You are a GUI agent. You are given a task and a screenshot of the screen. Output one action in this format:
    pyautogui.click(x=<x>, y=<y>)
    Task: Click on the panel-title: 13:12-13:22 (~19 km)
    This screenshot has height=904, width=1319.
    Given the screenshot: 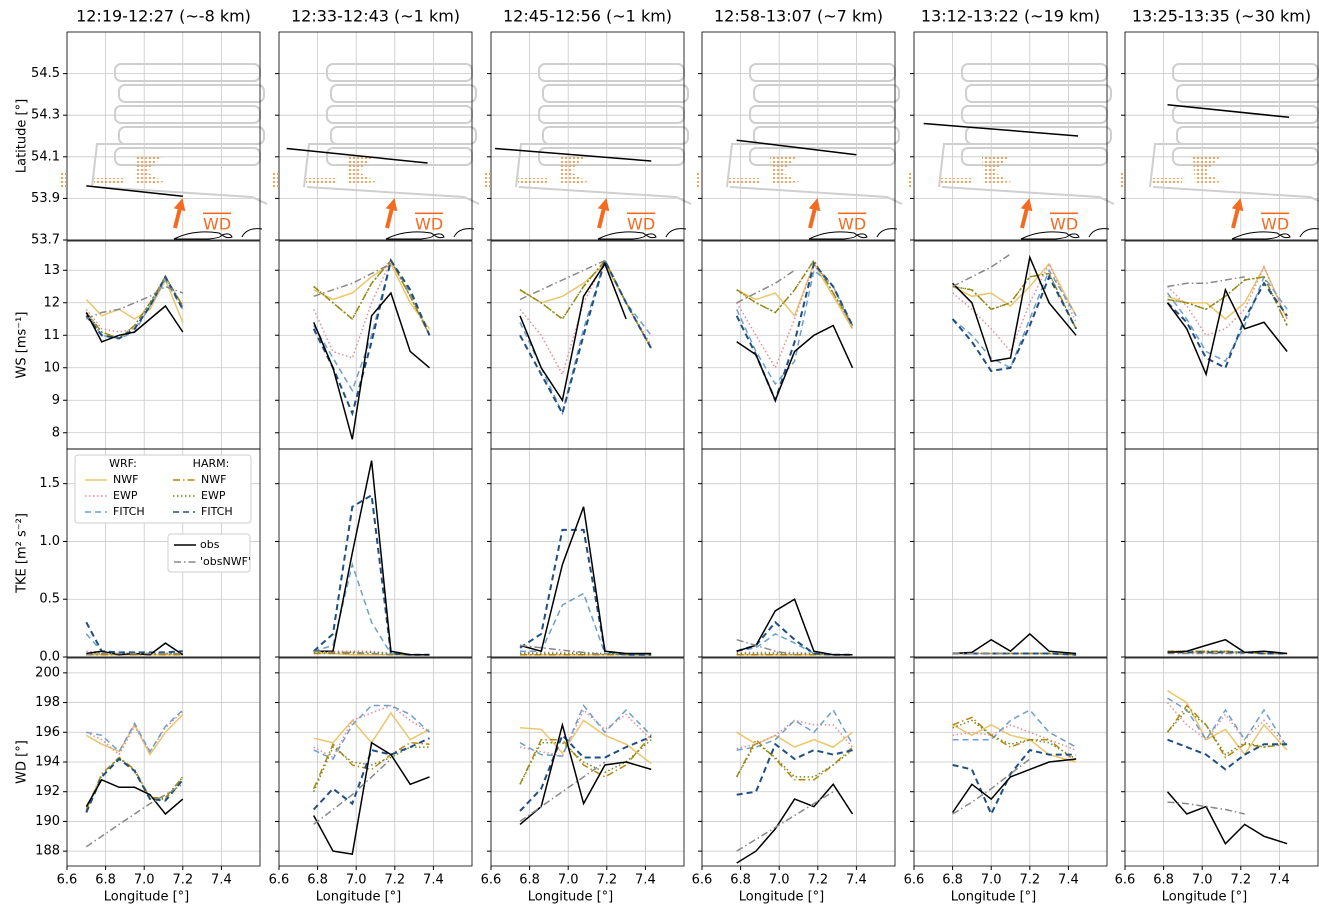 What is the action you would take?
    pyautogui.click(x=1010, y=16)
    